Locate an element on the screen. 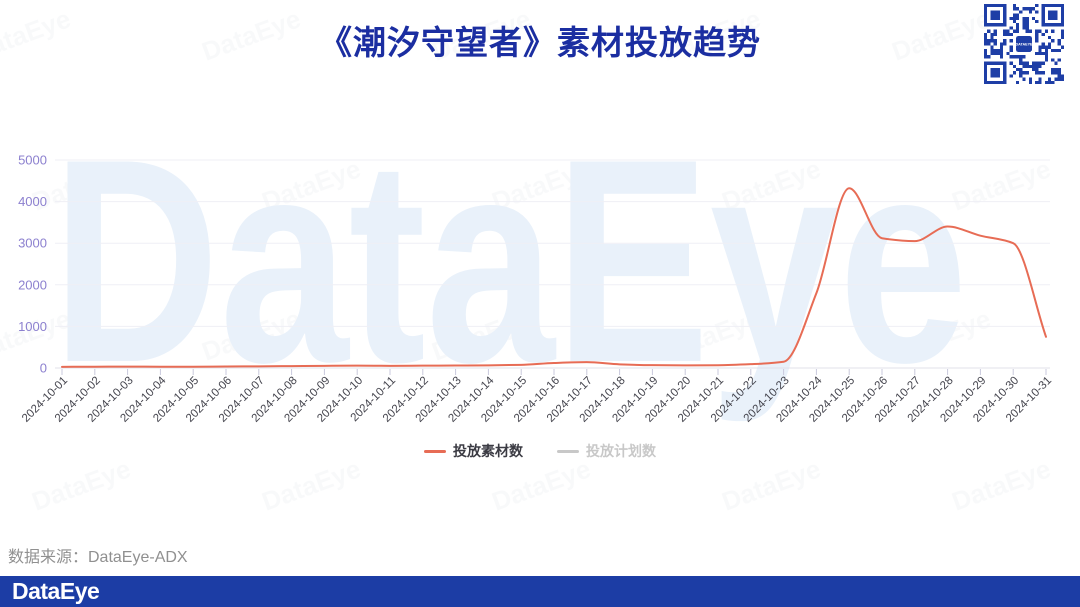 The image size is (1080, 607). y-axis-label: 4000 is located at coordinates (32, 201).